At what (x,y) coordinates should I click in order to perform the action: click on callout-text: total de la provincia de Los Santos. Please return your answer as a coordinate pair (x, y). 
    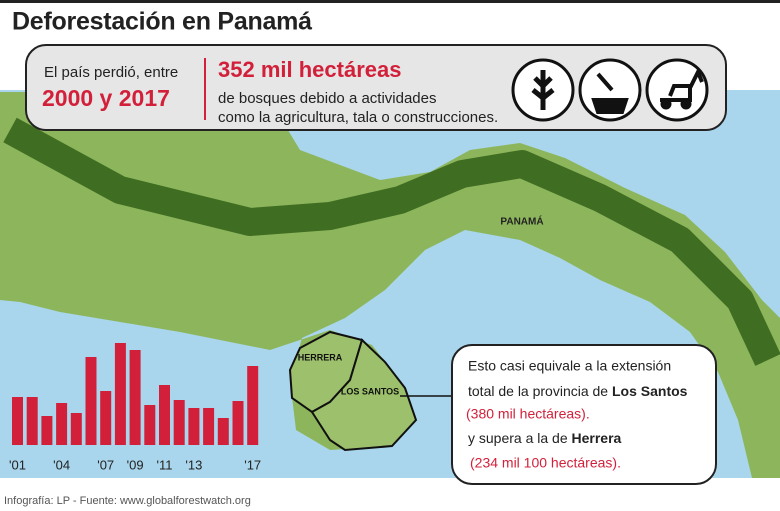
    Looking at the image, I should click on (578, 391).